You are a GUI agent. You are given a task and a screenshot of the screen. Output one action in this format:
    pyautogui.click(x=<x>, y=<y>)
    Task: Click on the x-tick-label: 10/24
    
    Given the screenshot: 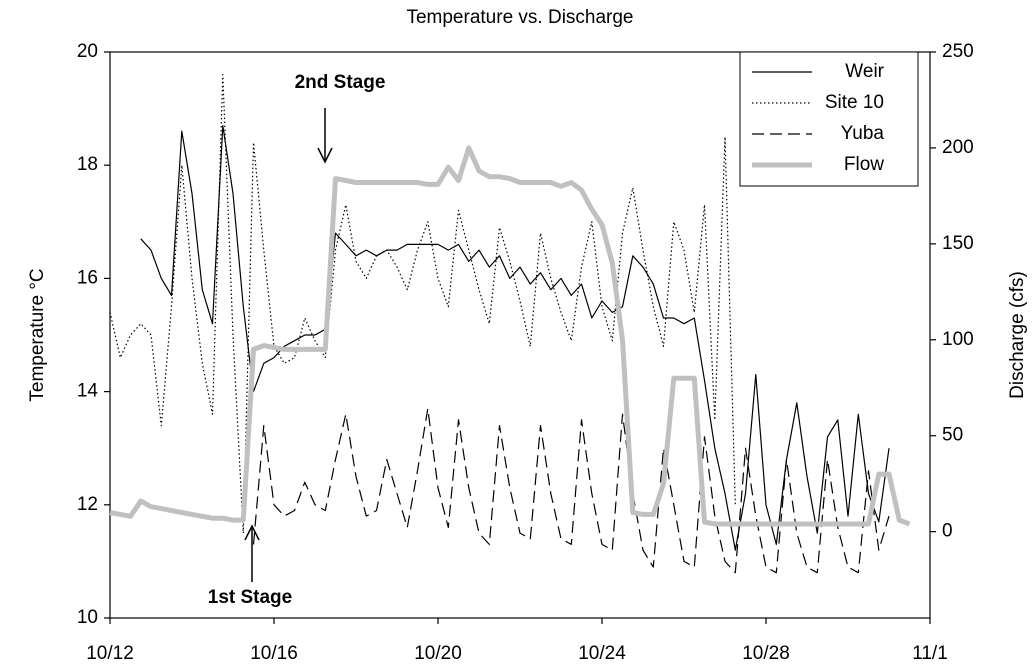 What is the action you would take?
    pyautogui.click(x=602, y=653)
    